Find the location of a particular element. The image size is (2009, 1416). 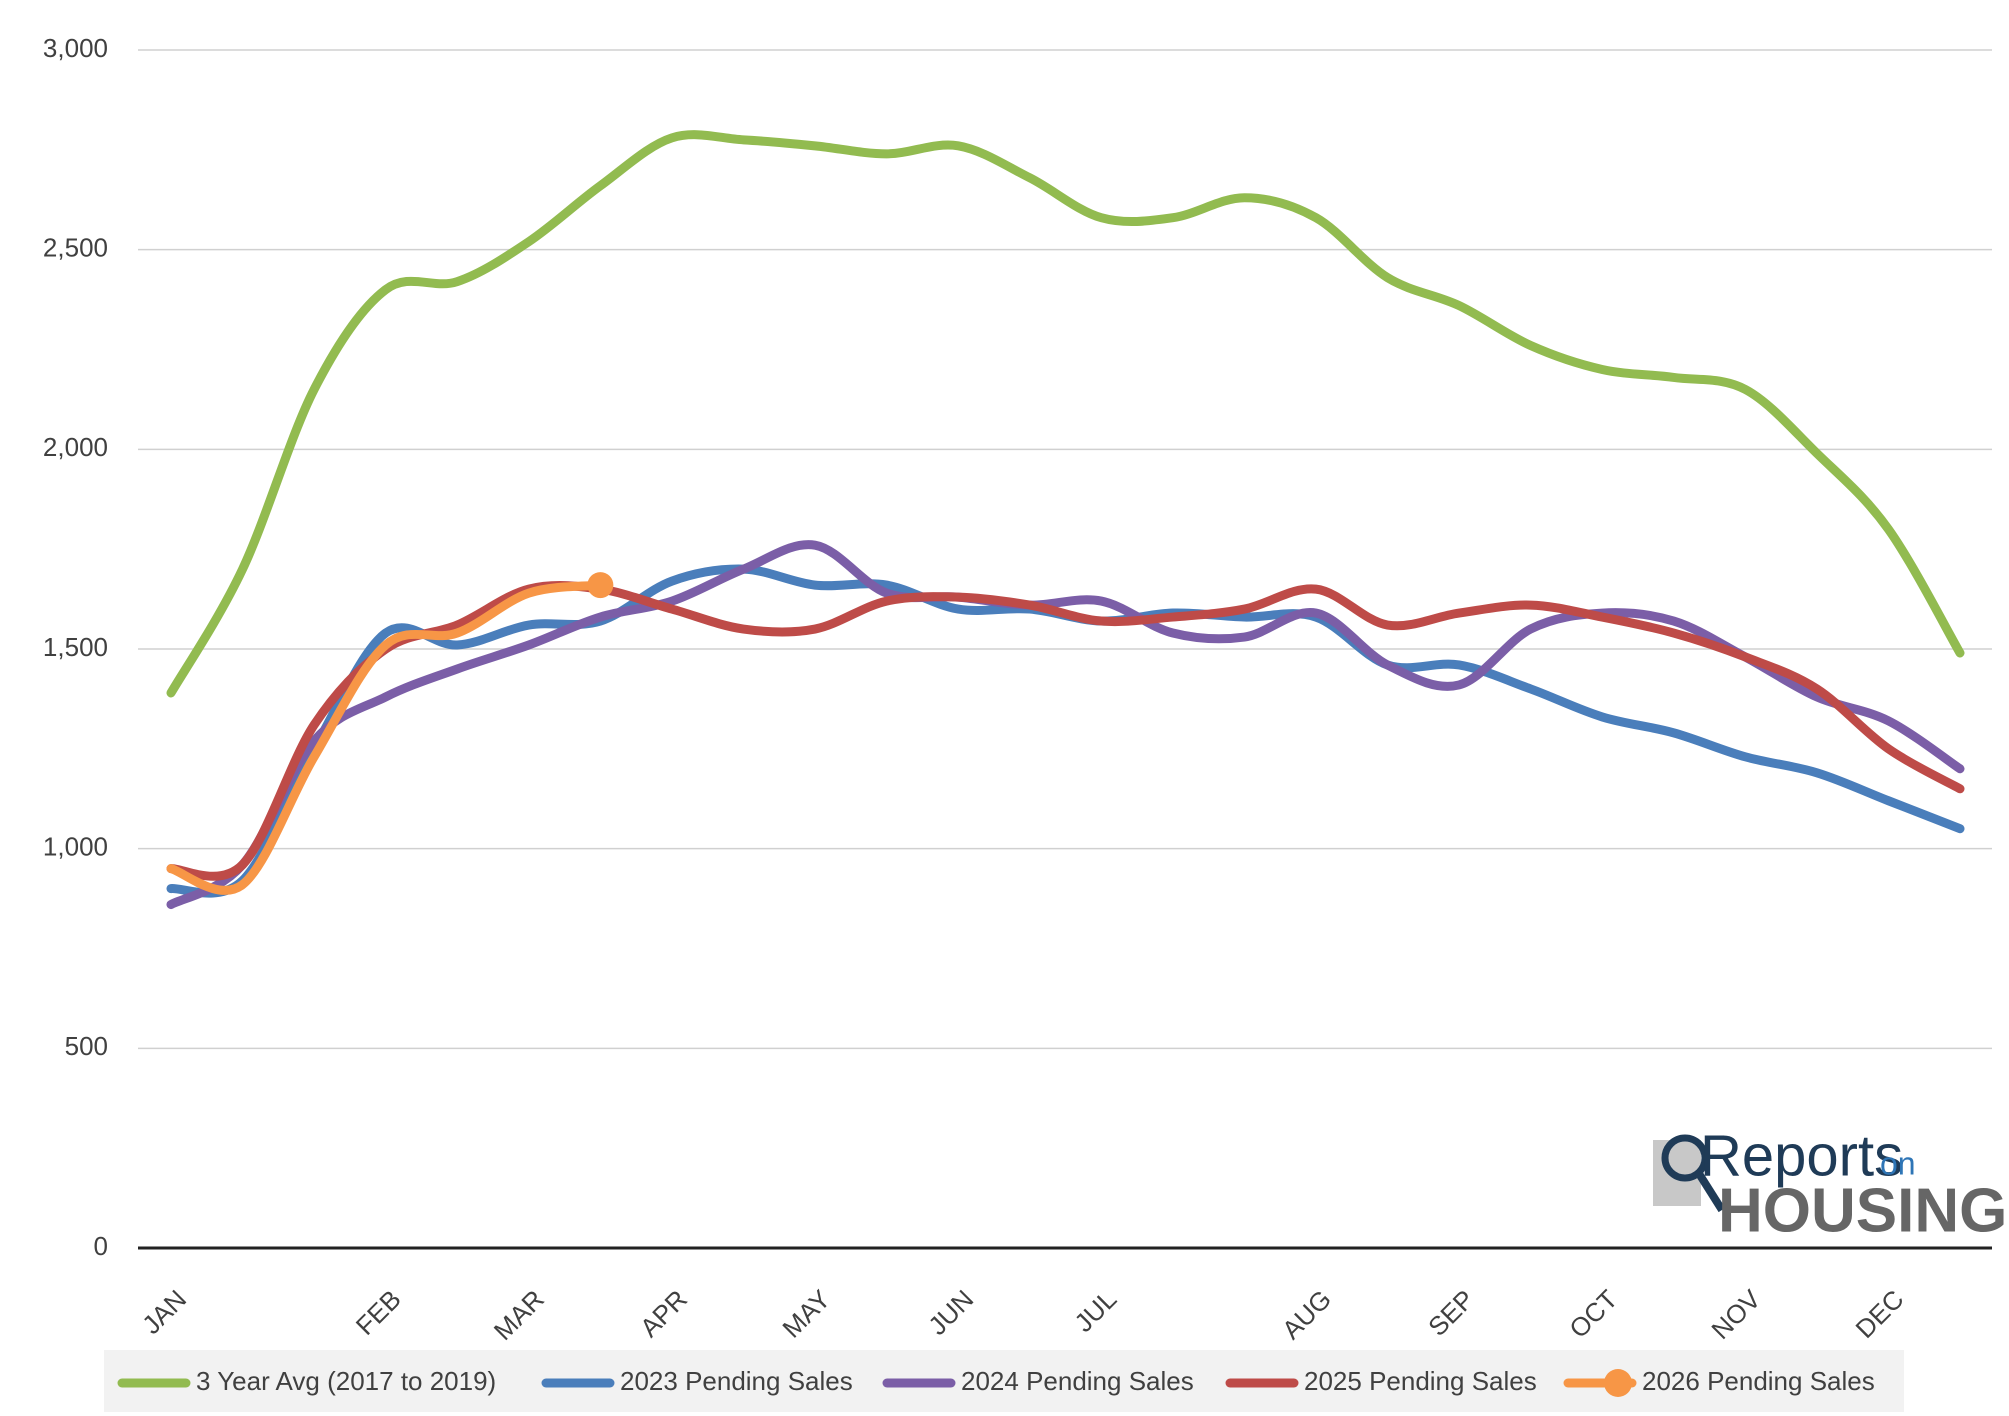

logo: Reports on HOUSING is located at coordinates (1830, 1184).